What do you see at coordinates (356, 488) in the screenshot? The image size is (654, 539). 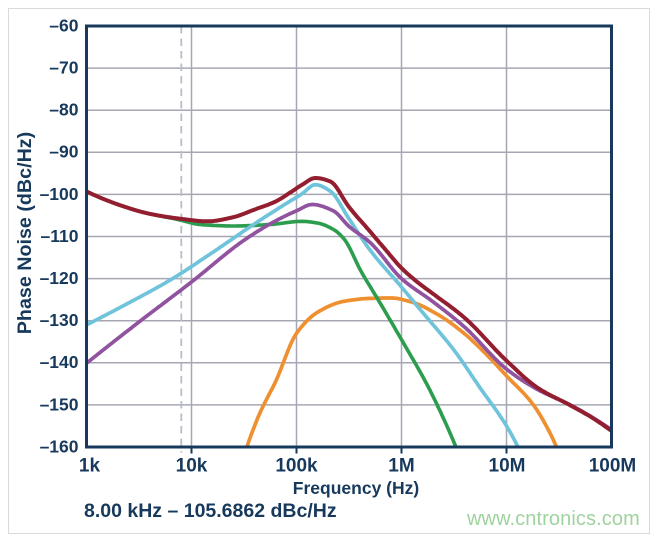 I see `svg-text: Frequency (Hz)` at bounding box center [356, 488].